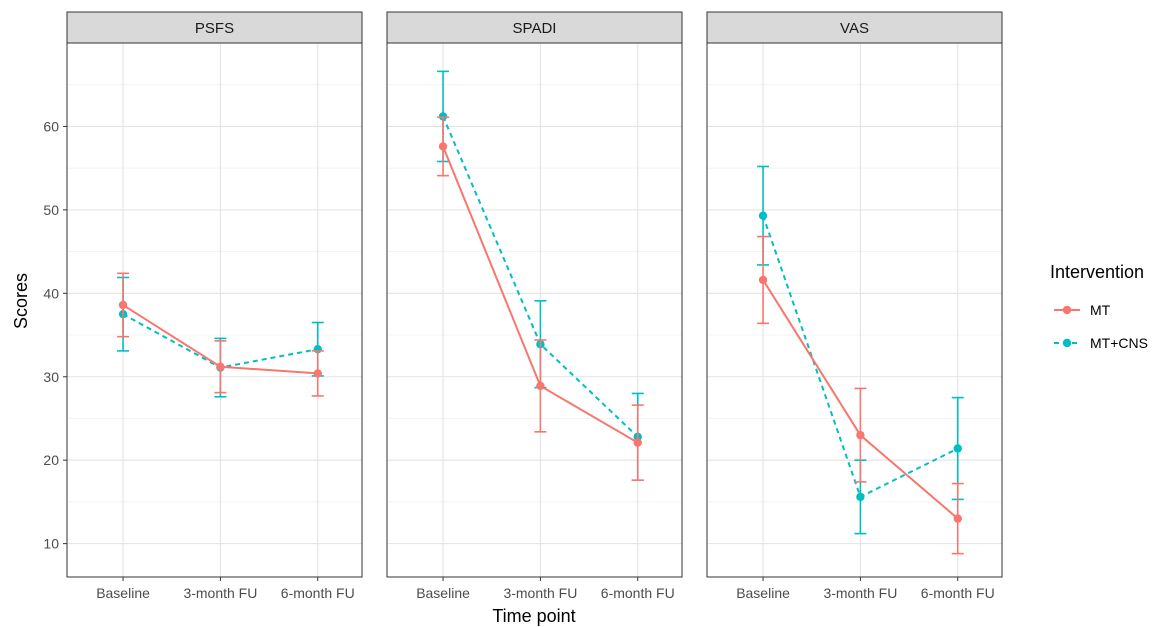 The width and height of the screenshot is (1164, 627). Describe the element at coordinates (51, 460) in the screenshot. I see `y-tick-label: 20` at that location.